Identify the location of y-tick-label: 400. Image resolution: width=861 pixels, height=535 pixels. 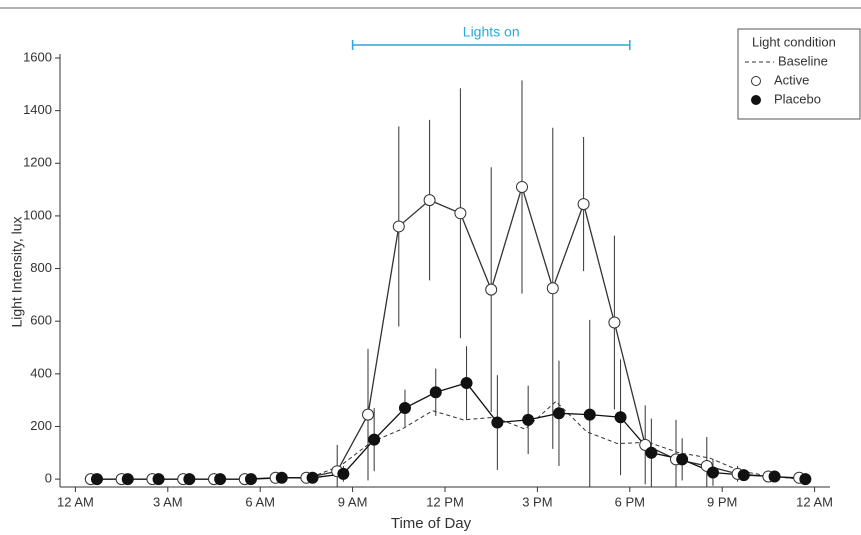
(41, 372).